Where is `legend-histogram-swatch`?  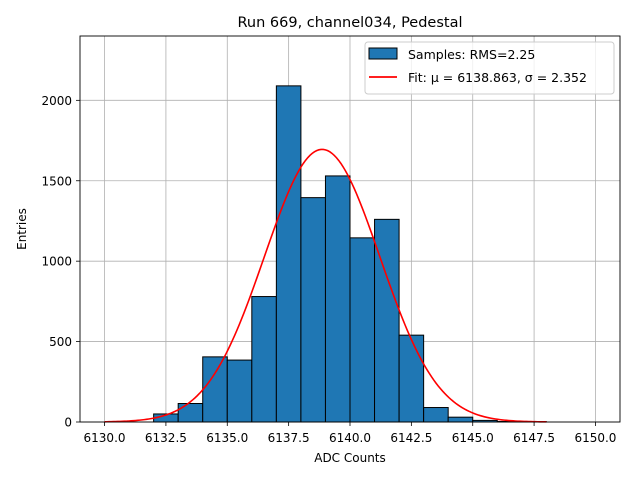 legend-histogram-swatch is located at coordinates (383, 53).